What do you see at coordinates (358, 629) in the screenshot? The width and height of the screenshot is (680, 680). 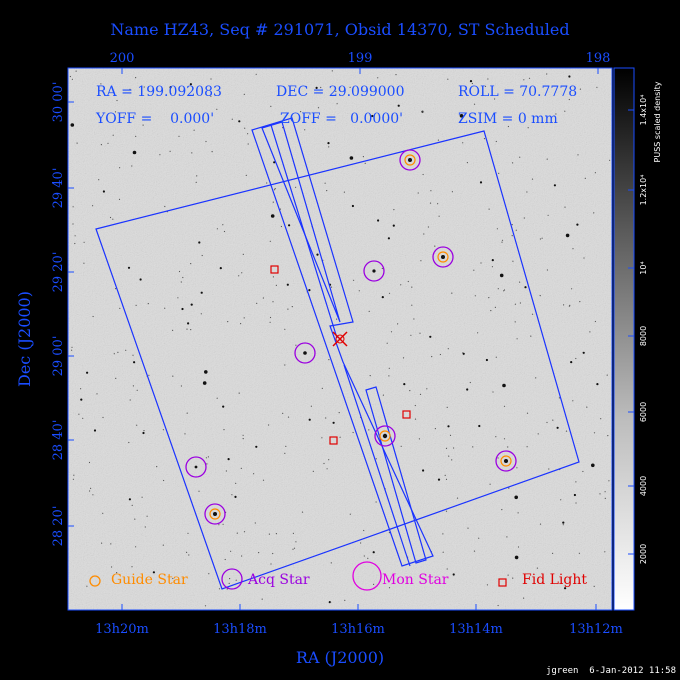 I see `bottom-tick-label: 13h16m` at bounding box center [358, 629].